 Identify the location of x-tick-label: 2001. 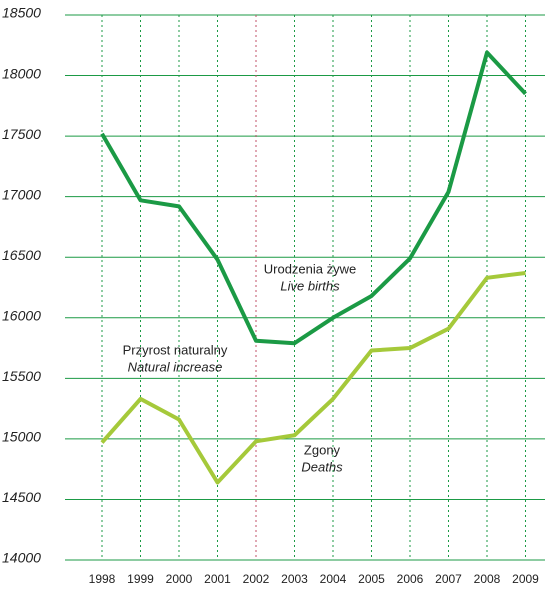
(217, 579).